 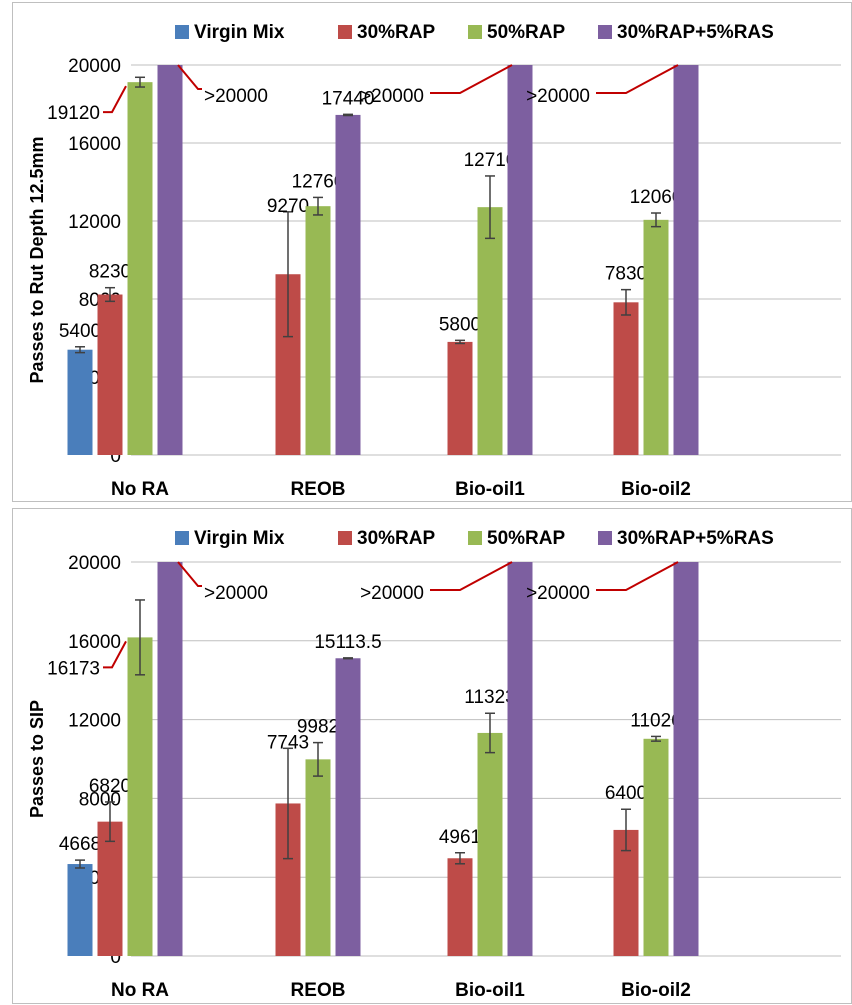 What do you see at coordinates (460, 324) in the screenshot?
I see `data-label: 5800` at bounding box center [460, 324].